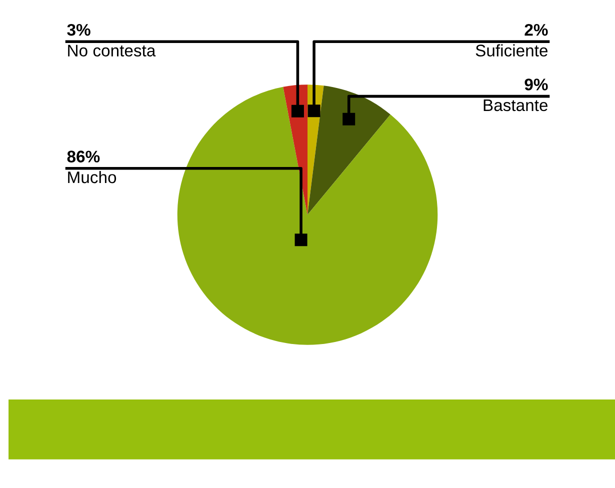 The width and height of the screenshot is (615, 488). I want to click on pie-slice, so click(349, 150).